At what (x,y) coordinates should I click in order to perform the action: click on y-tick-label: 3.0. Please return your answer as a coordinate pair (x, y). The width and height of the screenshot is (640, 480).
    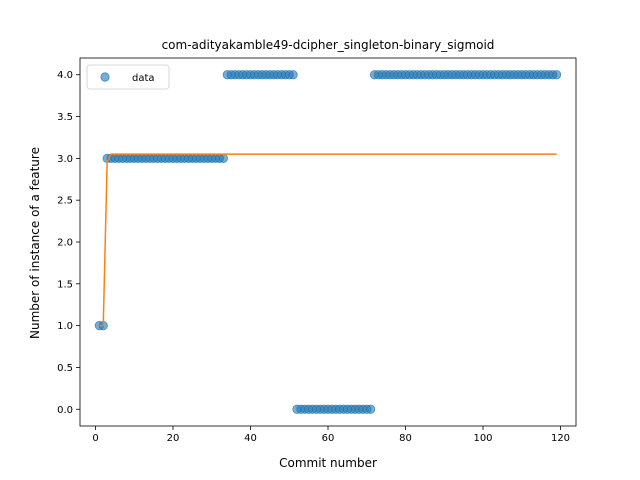
    Looking at the image, I should click on (65, 159).